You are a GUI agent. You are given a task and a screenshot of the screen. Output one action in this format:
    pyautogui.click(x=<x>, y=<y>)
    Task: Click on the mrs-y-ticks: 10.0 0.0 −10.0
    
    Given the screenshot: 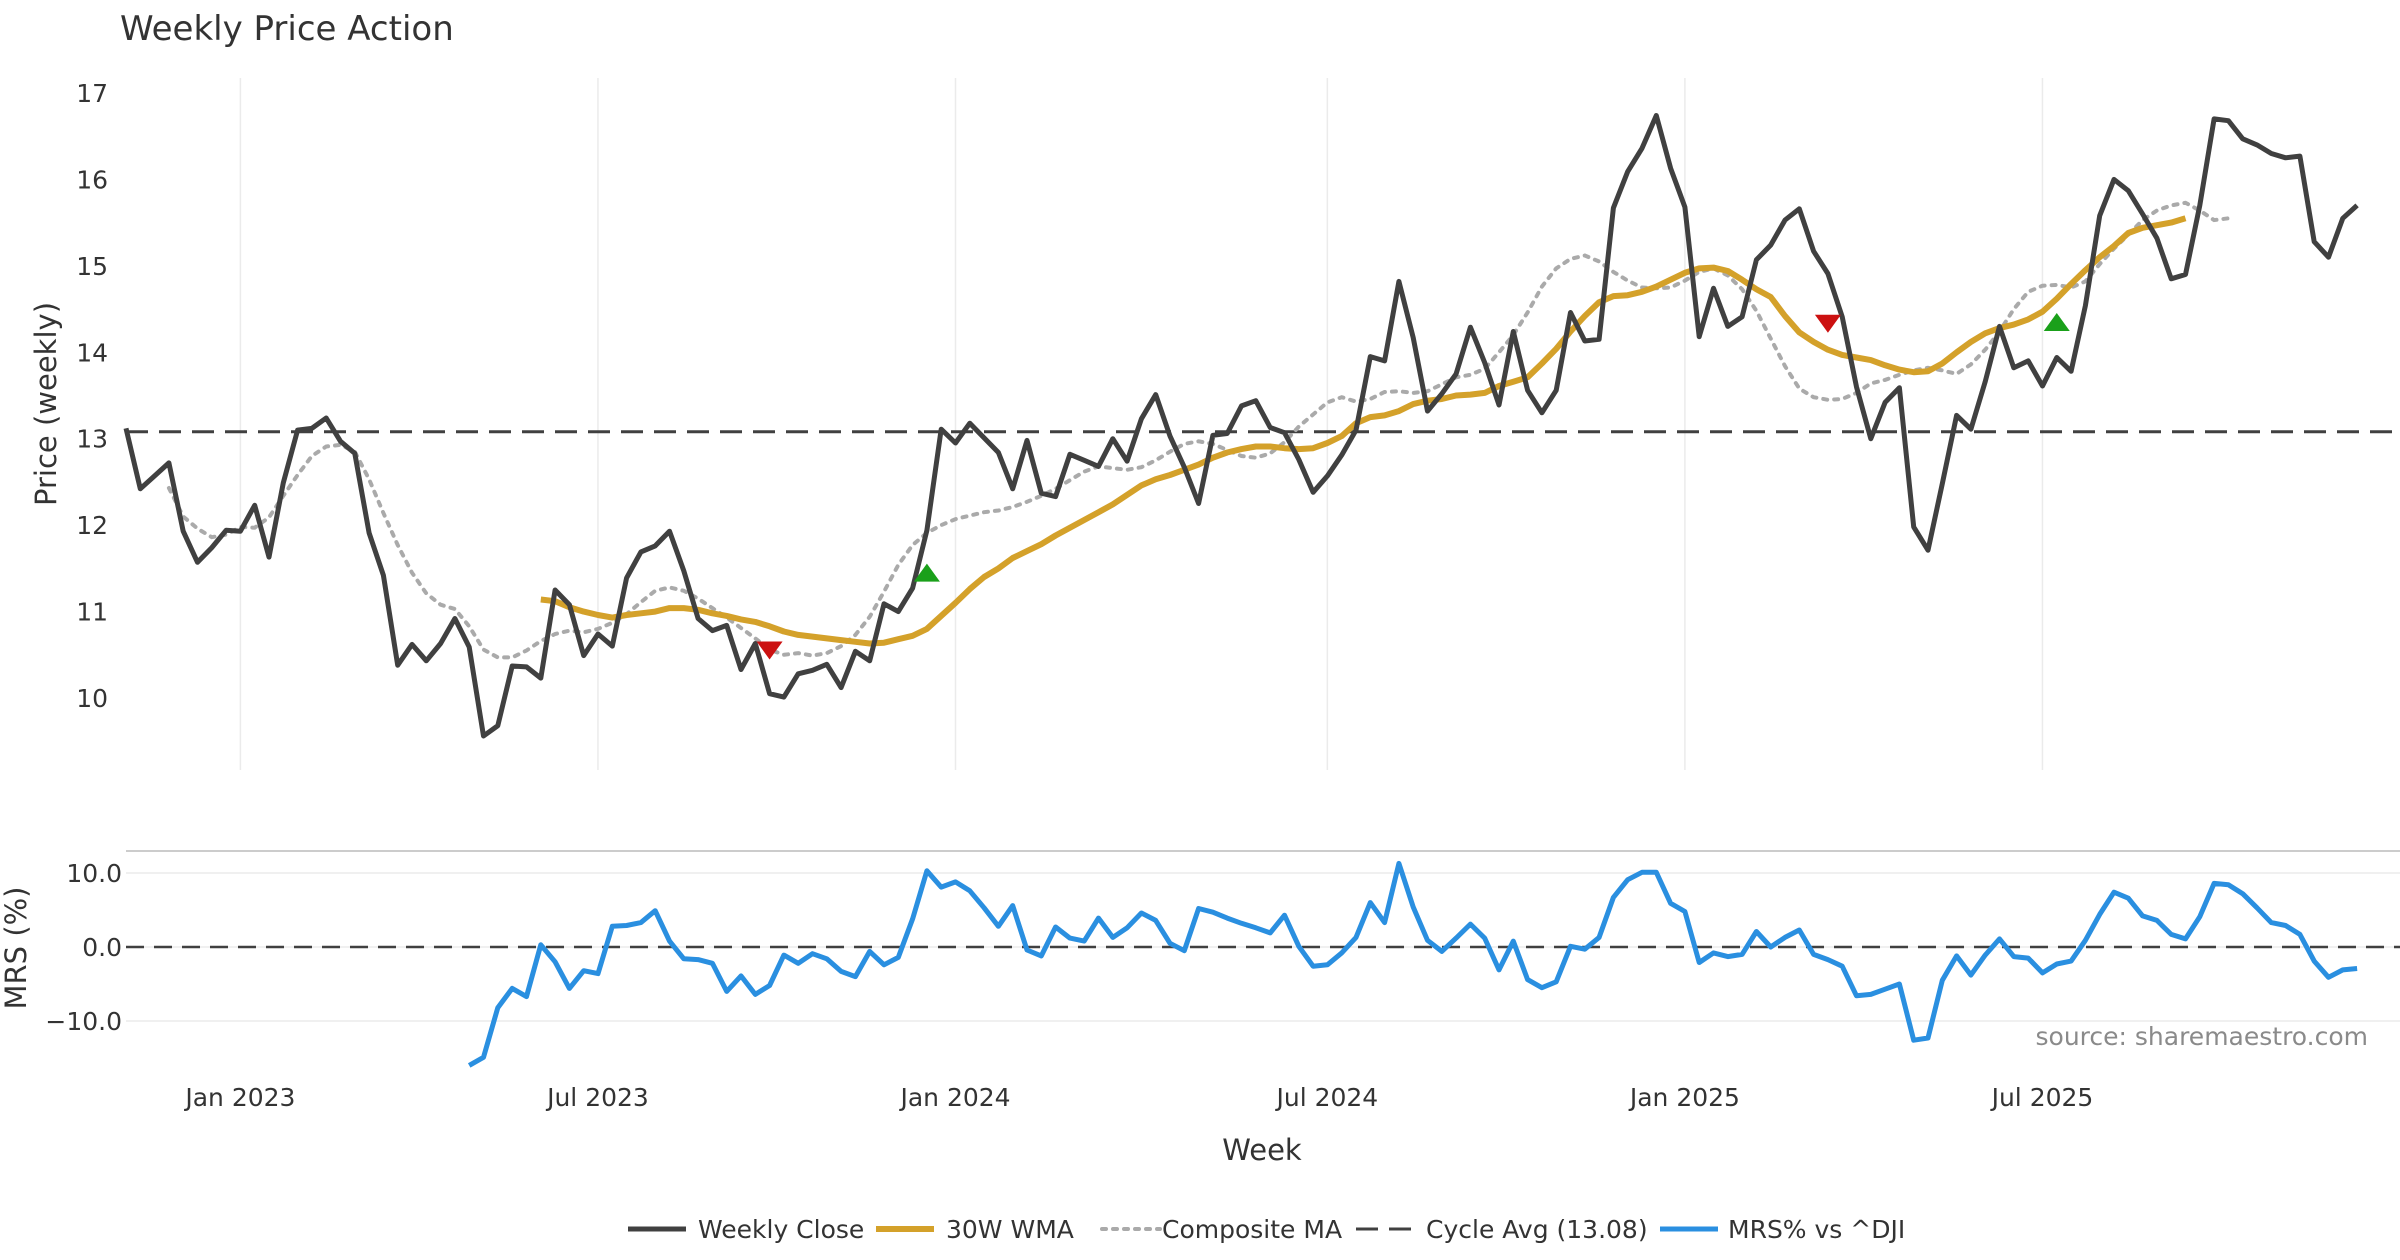 What is the action you would take?
    pyautogui.click(x=83, y=947)
    